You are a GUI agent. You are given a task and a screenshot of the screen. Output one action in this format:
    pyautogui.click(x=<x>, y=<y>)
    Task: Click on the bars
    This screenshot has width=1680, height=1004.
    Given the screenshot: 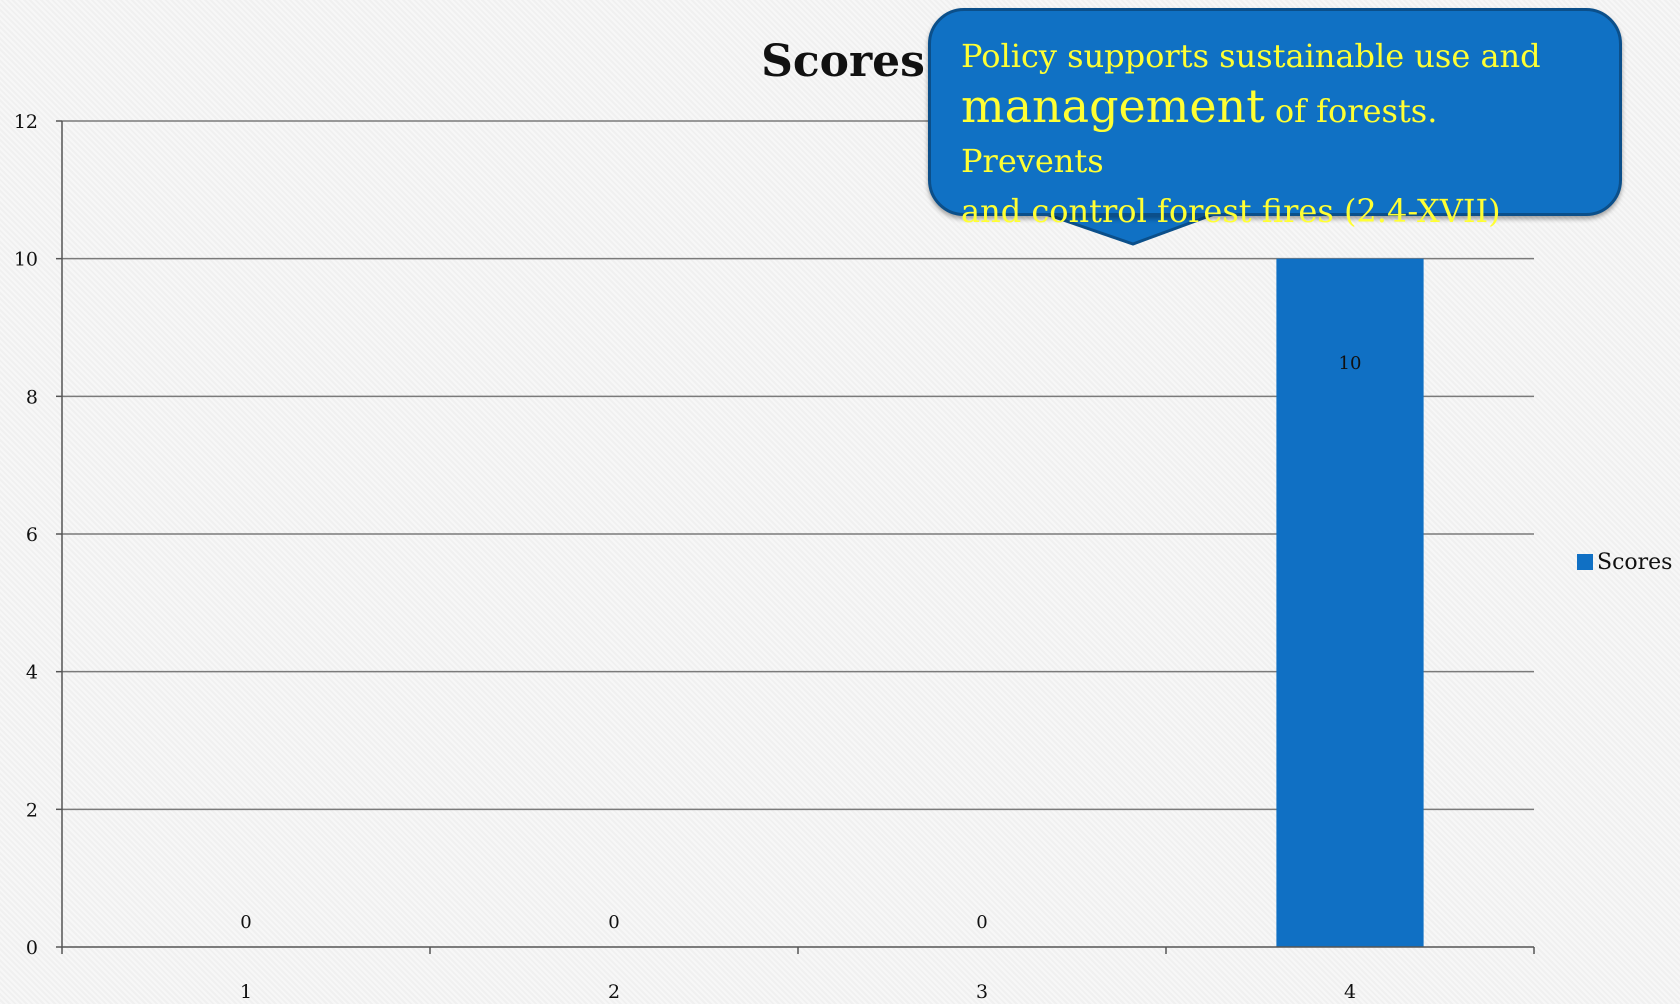 What is the action you would take?
    pyautogui.click(x=1350, y=603)
    